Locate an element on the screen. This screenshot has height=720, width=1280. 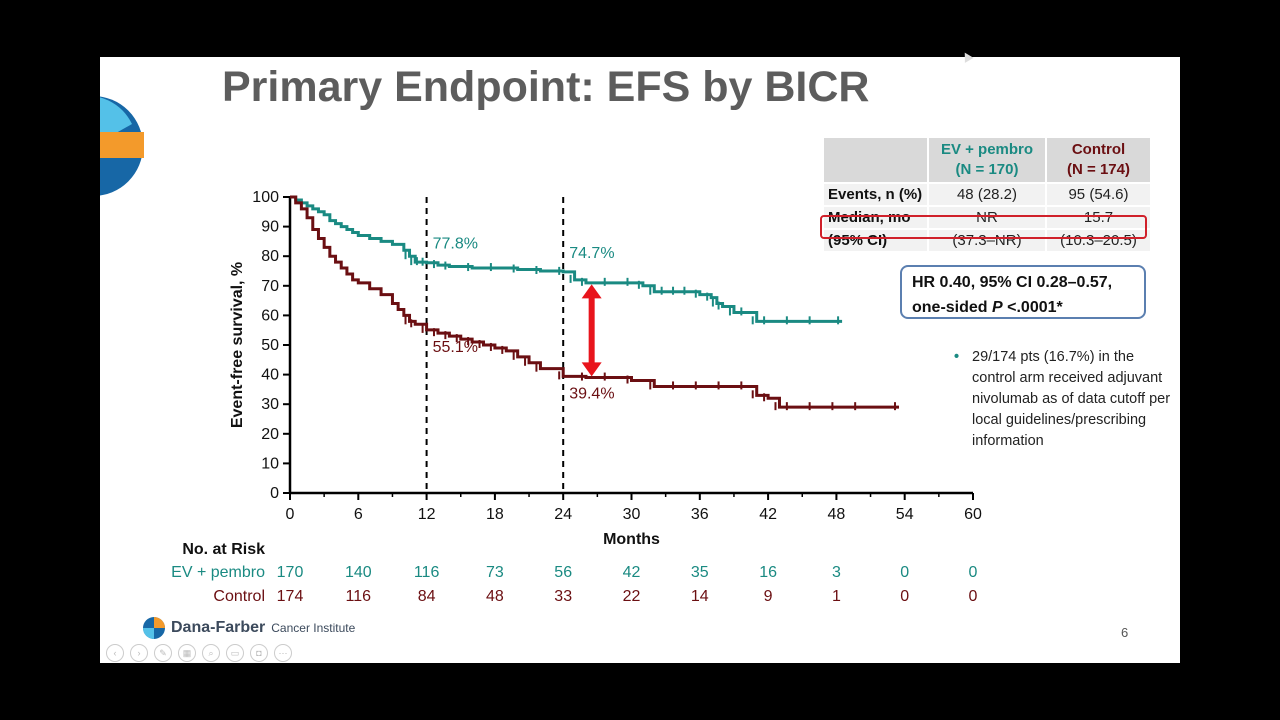
y-tick-label: 100 is located at coordinates (265, 197).